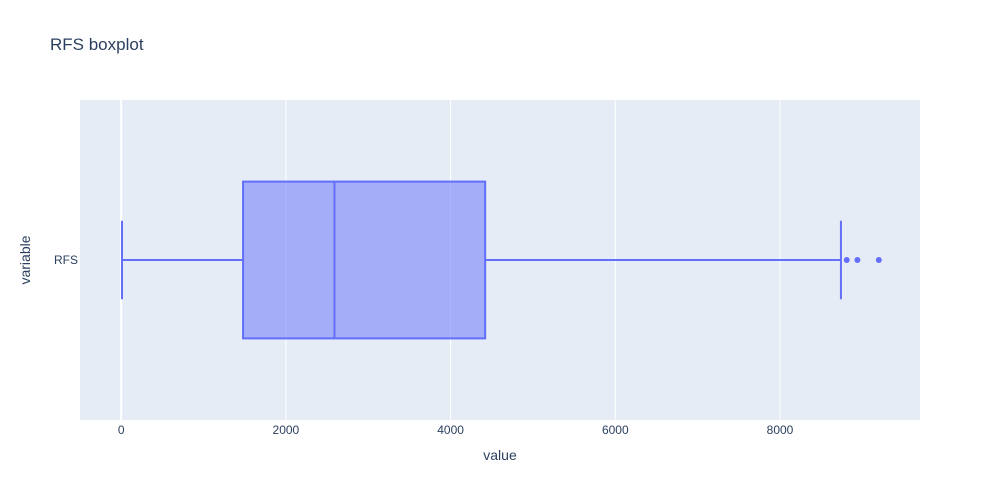 The height and width of the screenshot is (500, 1000). What do you see at coordinates (500, 455) in the screenshot?
I see `x-axis-title: value` at bounding box center [500, 455].